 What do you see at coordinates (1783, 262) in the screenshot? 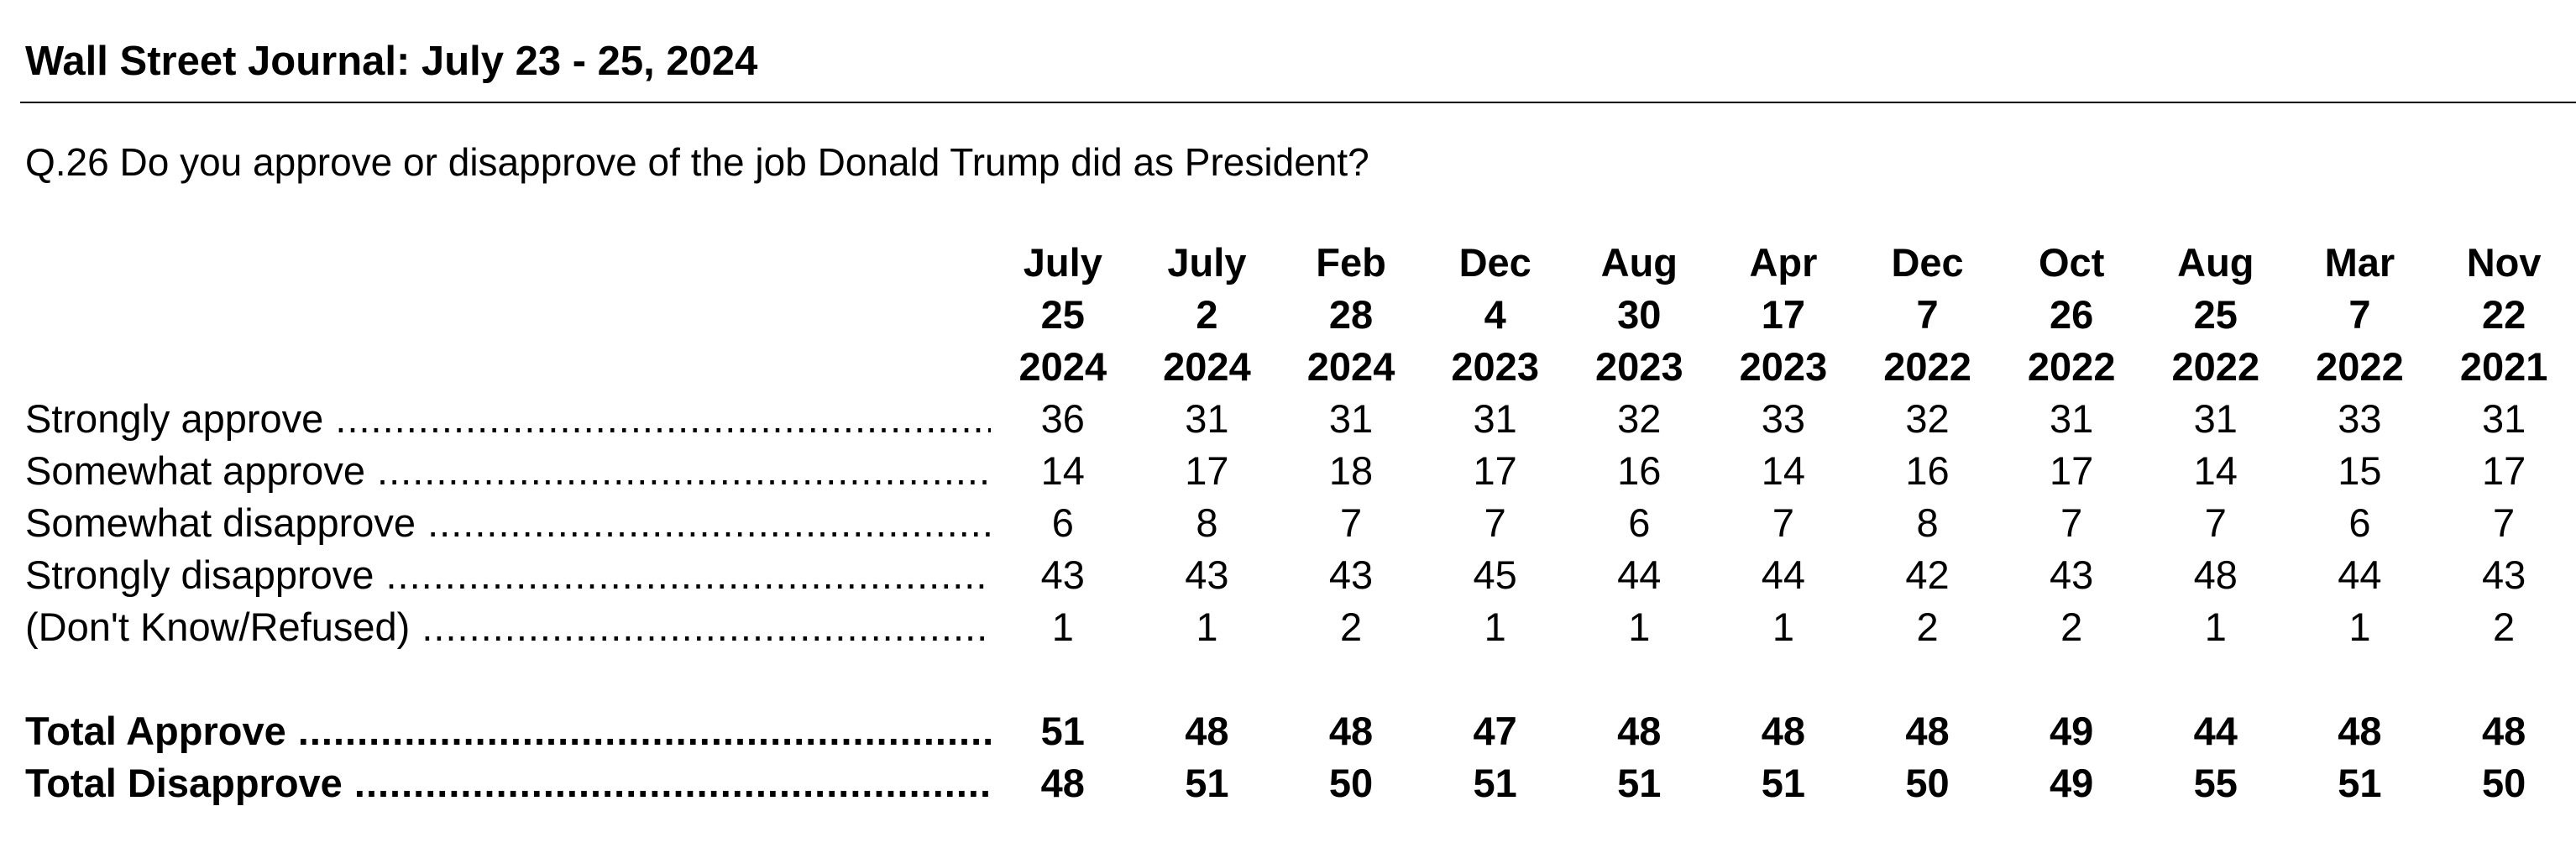
I see `column-month: Apr` at bounding box center [1783, 262].